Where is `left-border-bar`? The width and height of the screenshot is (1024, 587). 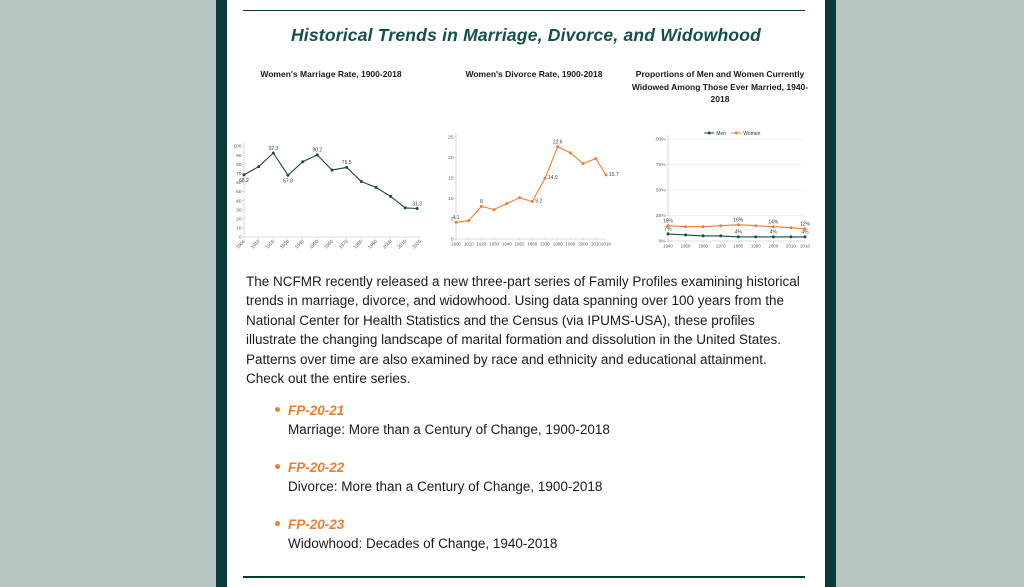
left-border-bar is located at coordinates (221, 293).